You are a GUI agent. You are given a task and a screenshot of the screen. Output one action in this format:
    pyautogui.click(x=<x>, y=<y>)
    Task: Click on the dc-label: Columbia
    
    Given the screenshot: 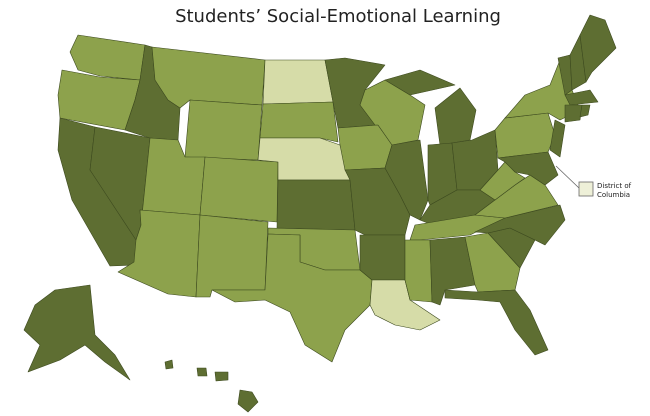 What is the action you would take?
    pyautogui.click(x=613, y=195)
    